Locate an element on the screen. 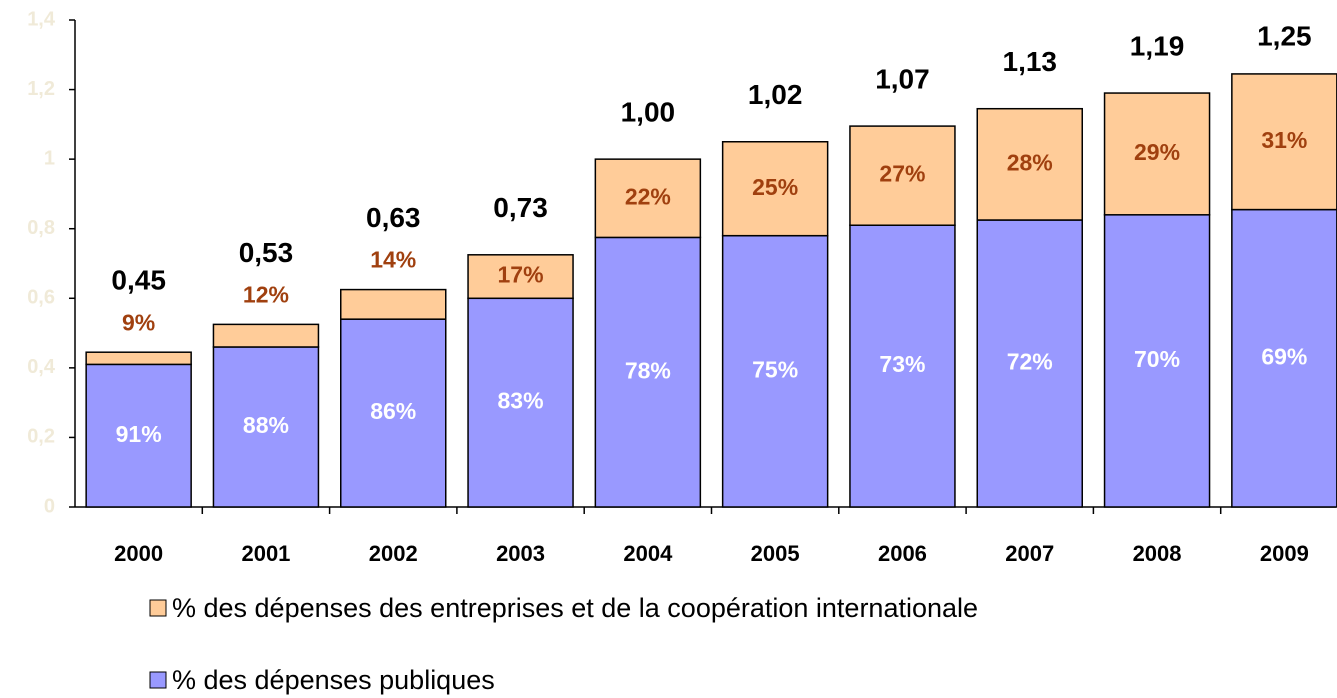 Image resolution: width=1337 pixels, height=698 pixels. total-label: 1,25 is located at coordinates (1284, 35).